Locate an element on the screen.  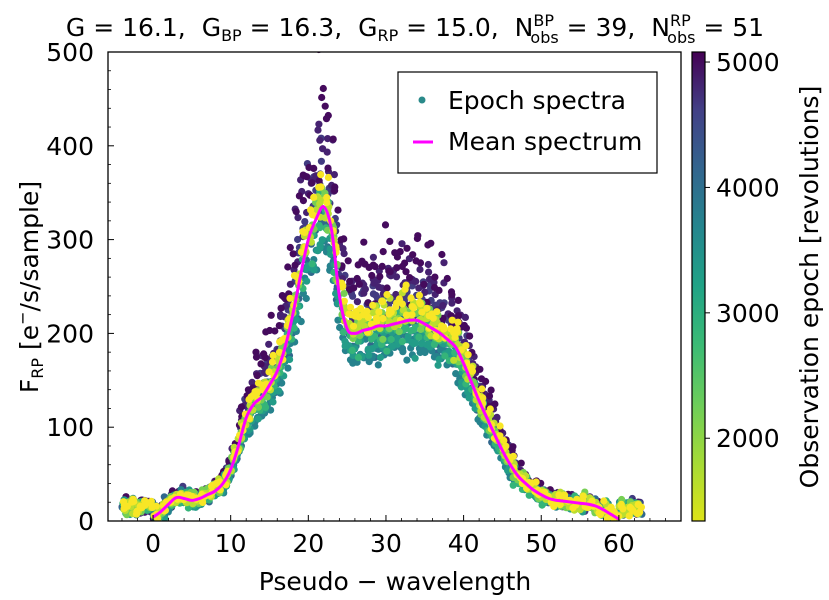
x-axis: 0 10 20 30 40 50 60 is located at coordinates (401, 536).